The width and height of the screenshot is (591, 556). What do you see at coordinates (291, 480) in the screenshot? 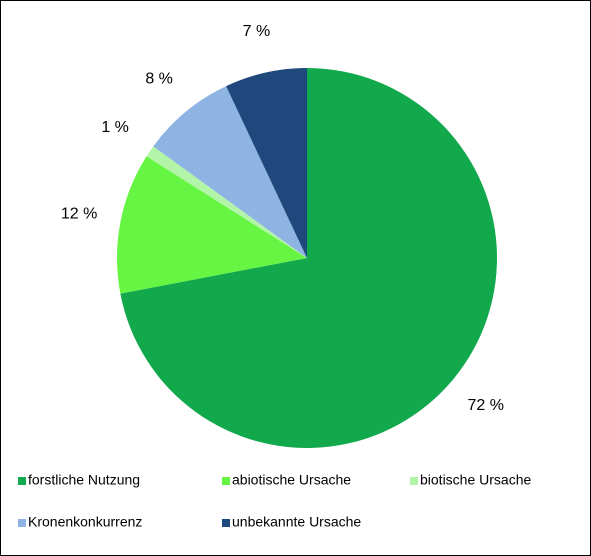
I see `legend-label: abiotische Ursache` at bounding box center [291, 480].